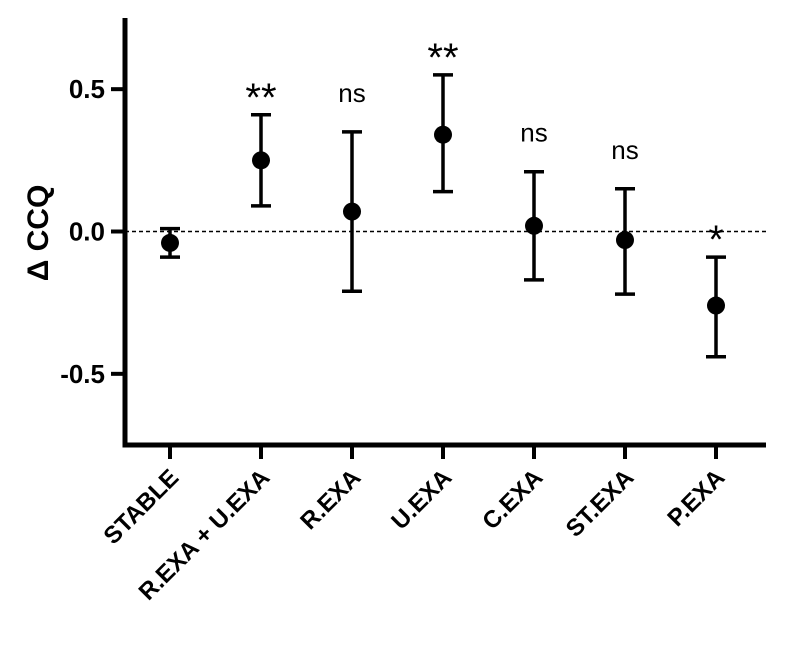  Describe the element at coordinates (330, 499) in the screenshot. I see `x-tick-label: R.EXA` at that location.